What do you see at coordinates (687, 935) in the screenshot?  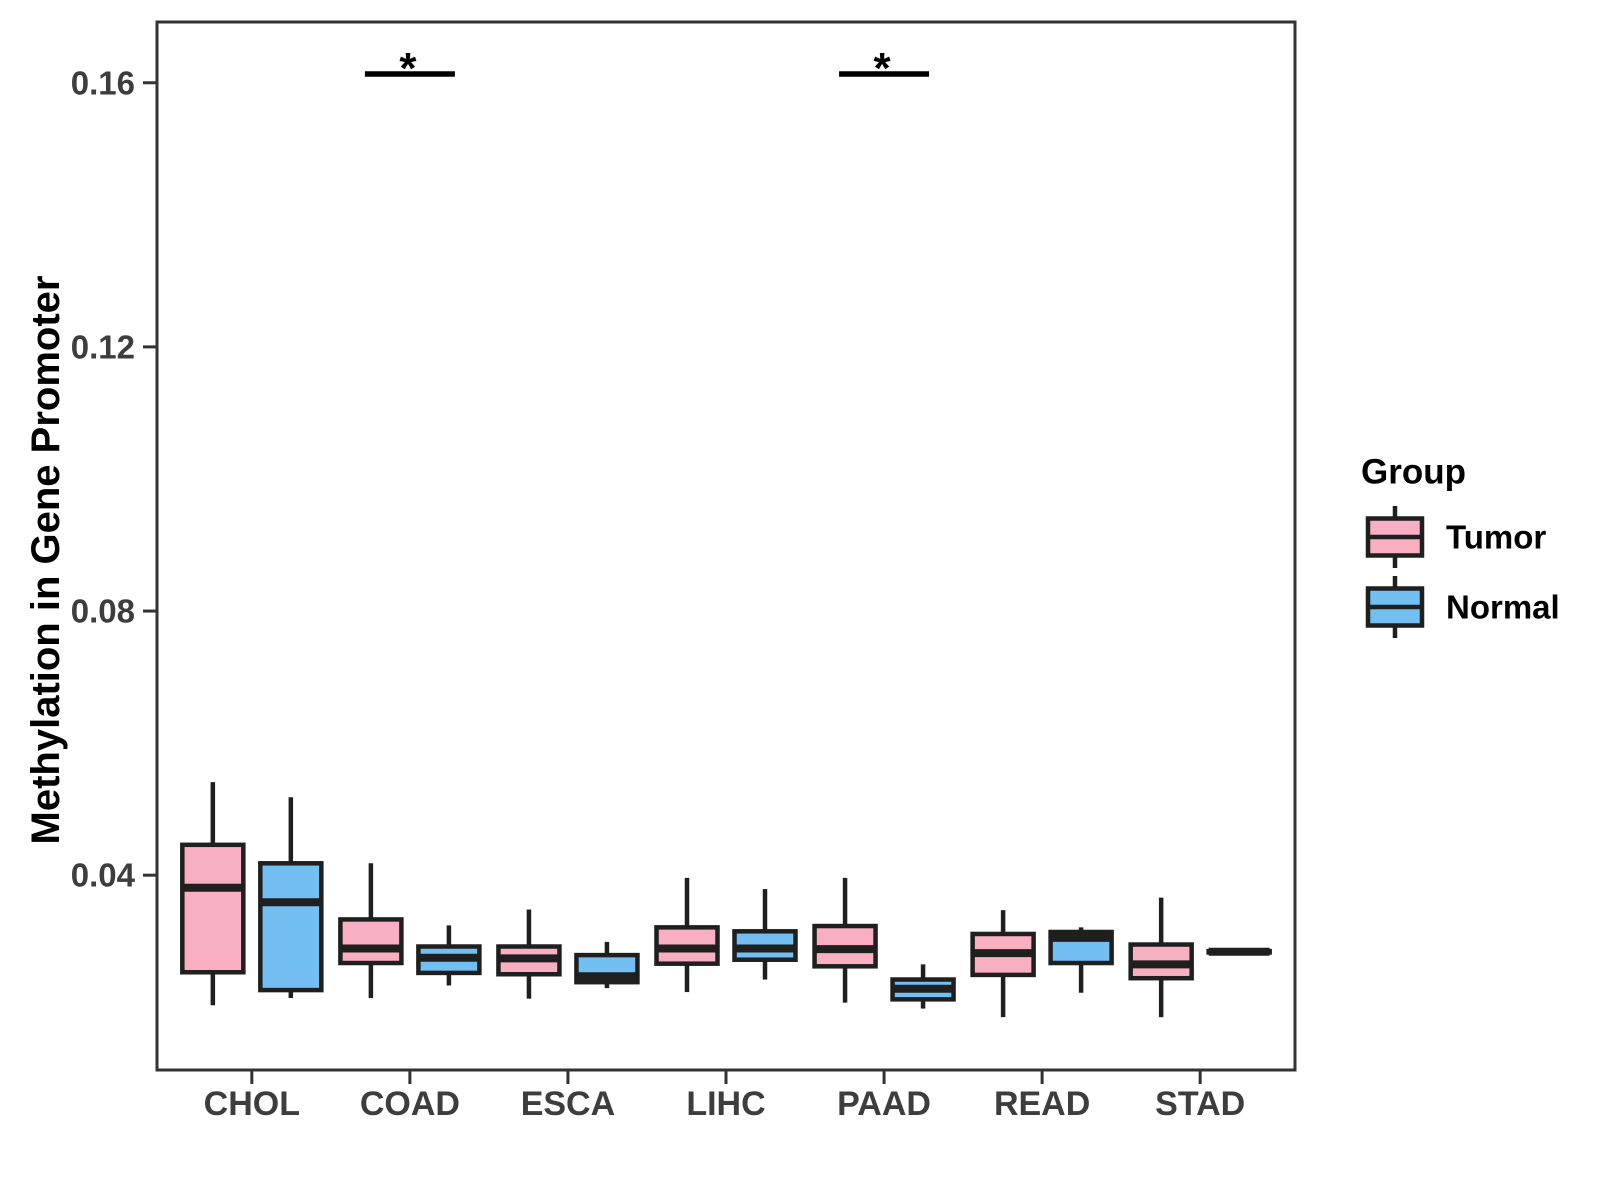 I see `box-lihc-tumor` at bounding box center [687, 935].